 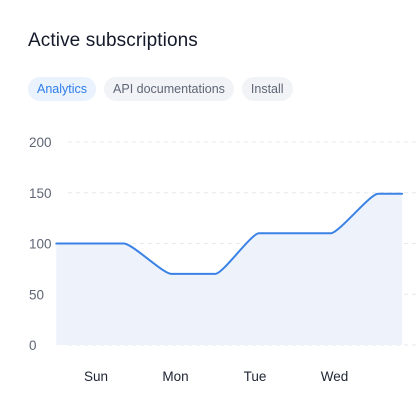 What do you see at coordinates (169, 89) in the screenshot?
I see `tab-api-documentations: API documentations` at bounding box center [169, 89].